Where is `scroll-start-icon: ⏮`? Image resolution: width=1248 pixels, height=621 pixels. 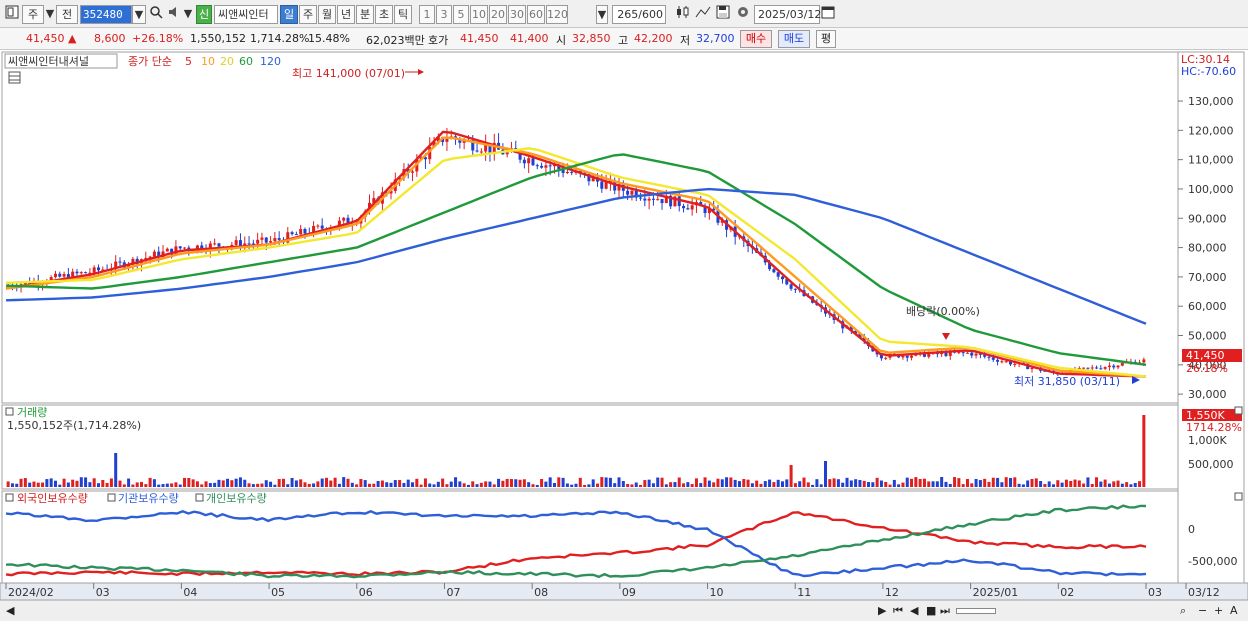
scroll-start-icon: ⏮ is located at coordinates (898, 610).